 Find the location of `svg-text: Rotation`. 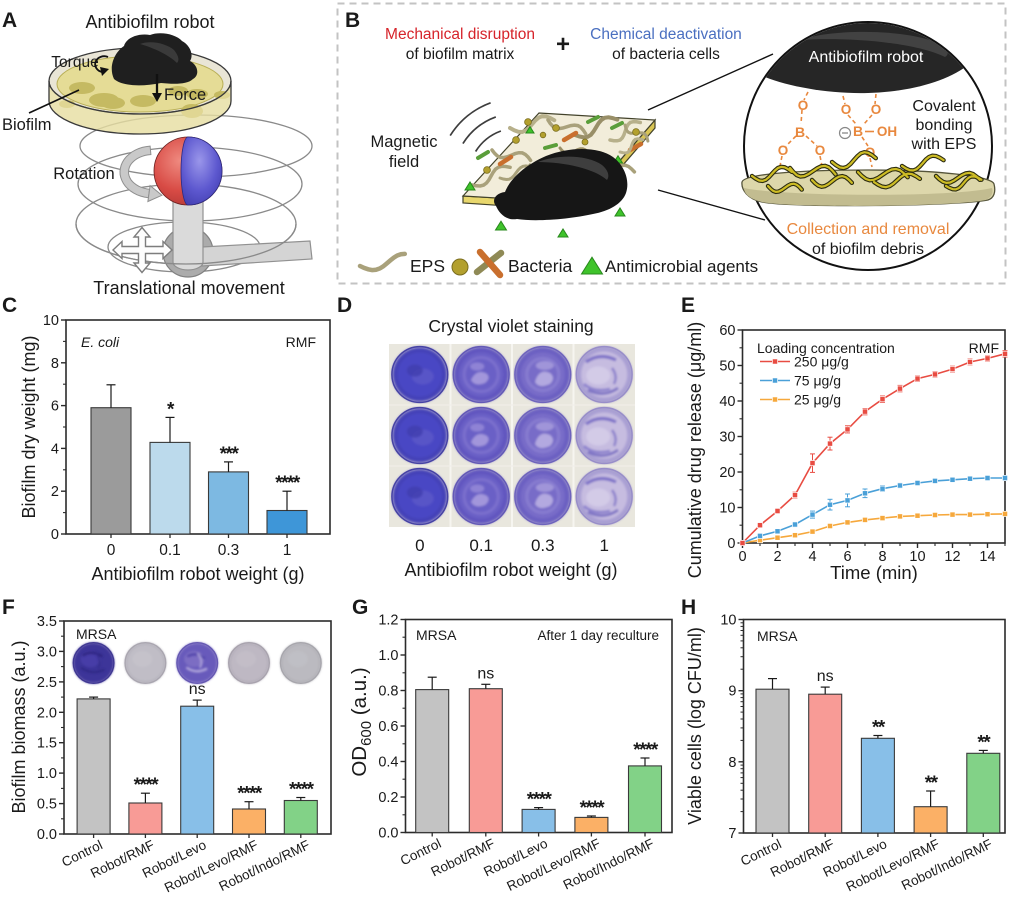

svg-text: Rotation is located at coordinates (83, 174).